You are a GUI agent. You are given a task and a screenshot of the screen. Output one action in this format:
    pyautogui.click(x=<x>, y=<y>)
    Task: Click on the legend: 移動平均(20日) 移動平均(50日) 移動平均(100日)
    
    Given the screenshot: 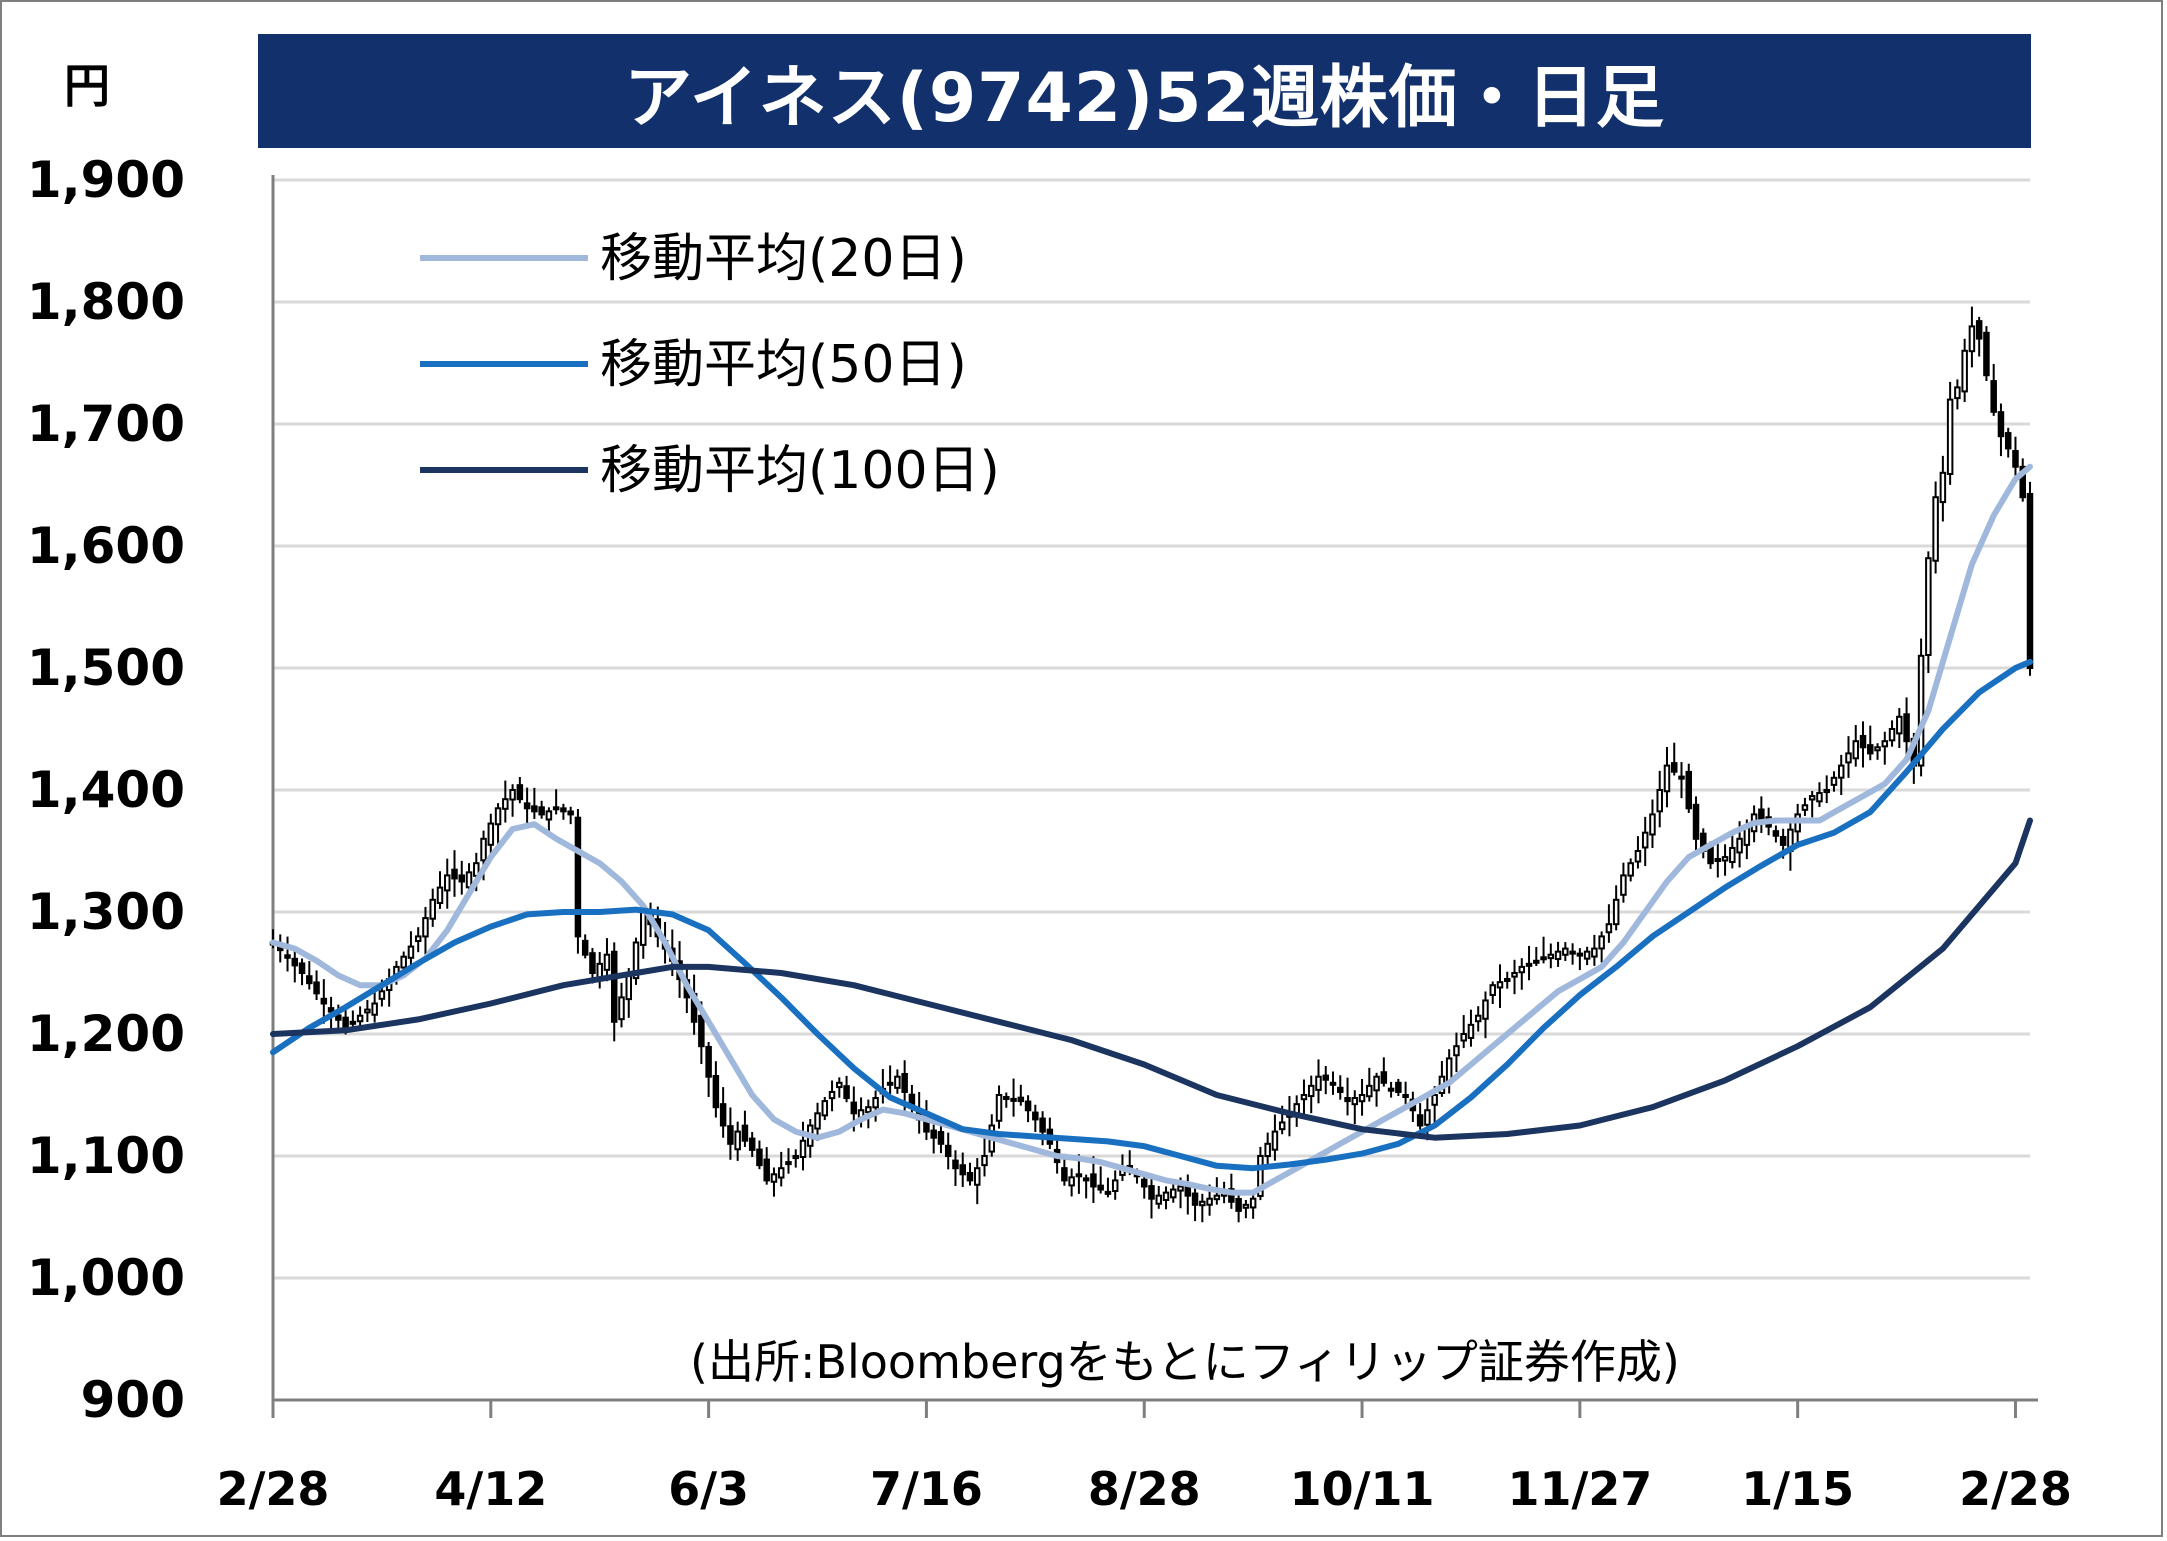 What is the action you would take?
    pyautogui.click(x=710, y=365)
    